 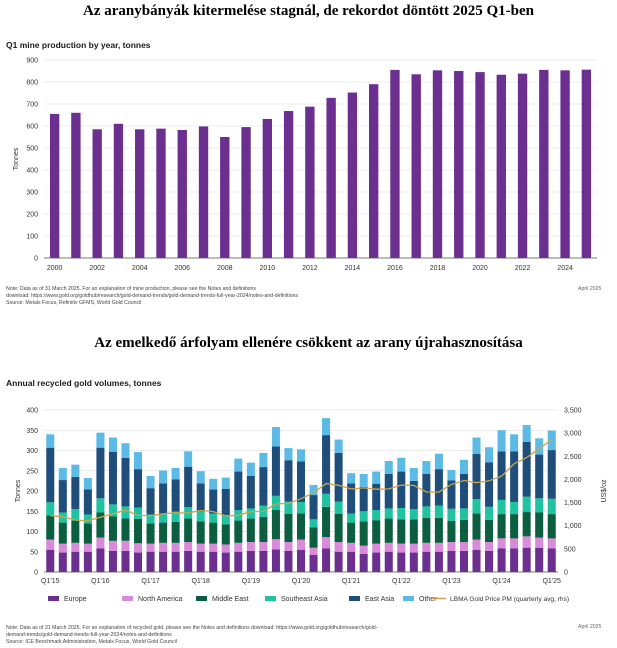 I want to click on bar-2017, so click(x=416, y=166).